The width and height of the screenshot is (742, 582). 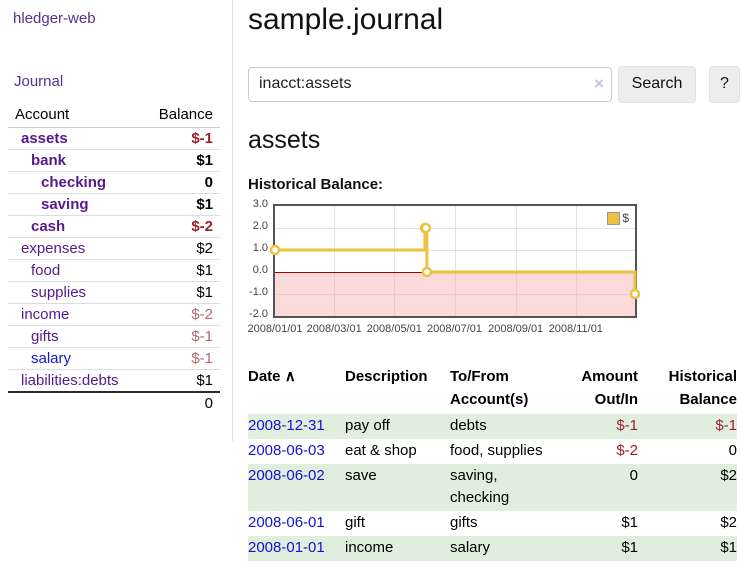 What do you see at coordinates (625, 218) in the screenshot?
I see `legend-label: $` at bounding box center [625, 218].